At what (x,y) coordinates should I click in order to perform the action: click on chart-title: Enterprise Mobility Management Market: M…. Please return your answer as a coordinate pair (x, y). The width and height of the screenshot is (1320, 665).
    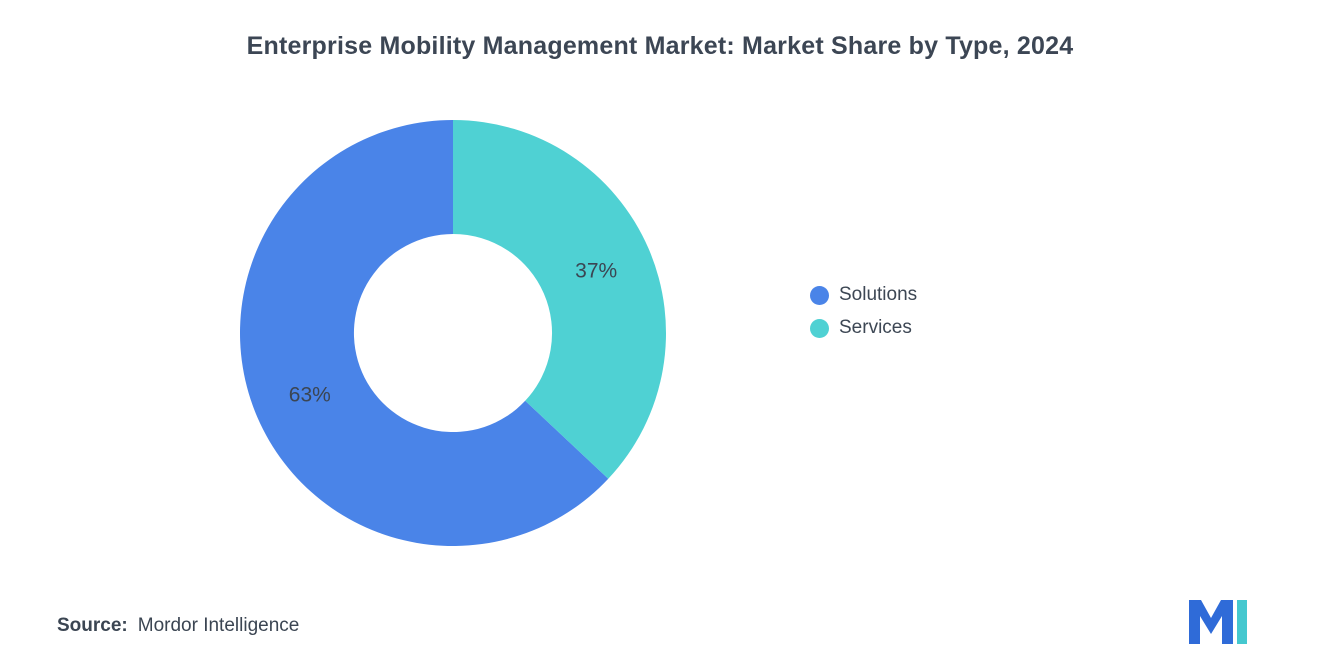
    Looking at the image, I should click on (660, 46).